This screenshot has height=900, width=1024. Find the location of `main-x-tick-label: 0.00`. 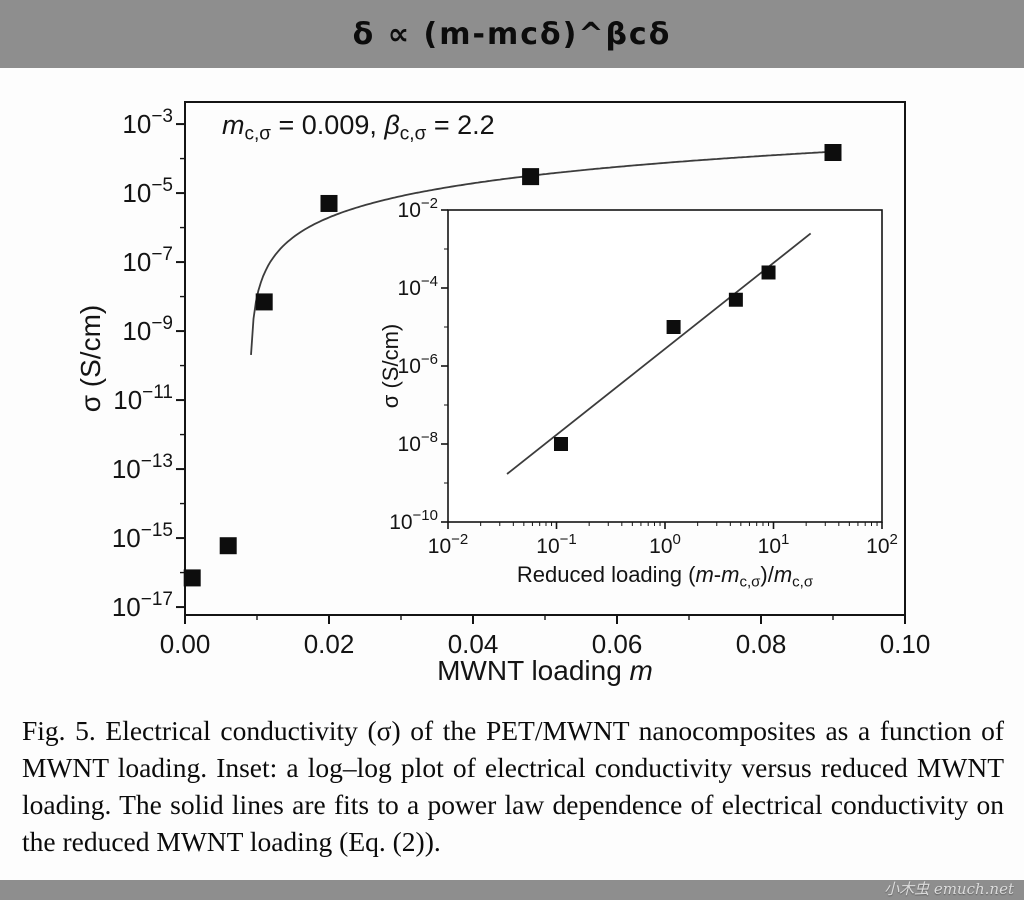

main-x-tick-label: 0.00 is located at coordinates (185, 644).